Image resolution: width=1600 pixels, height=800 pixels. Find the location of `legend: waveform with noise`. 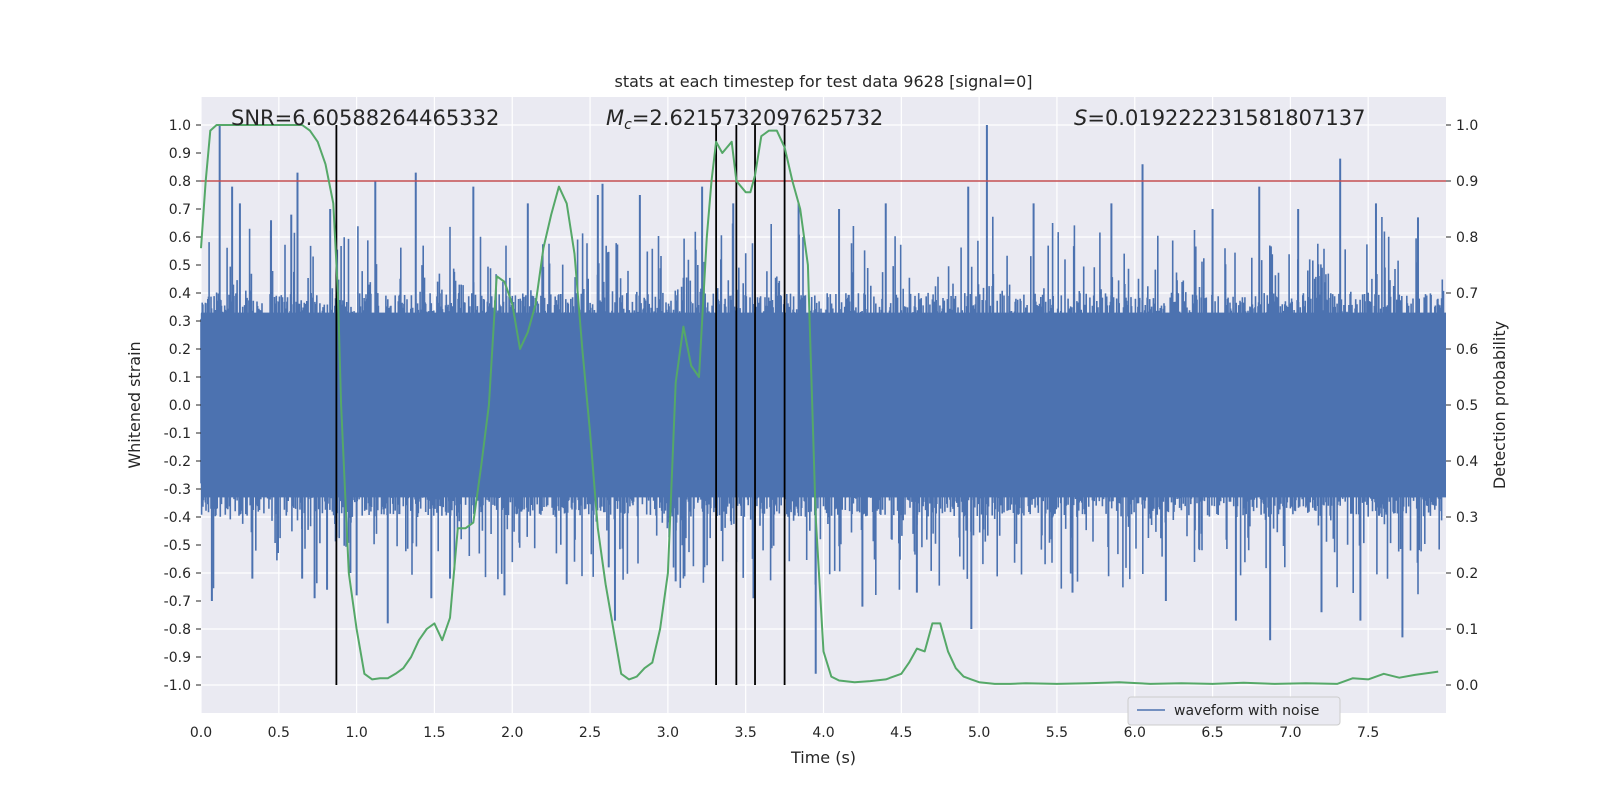

legend: waveform with noise is located at coordinates (1234, 711).